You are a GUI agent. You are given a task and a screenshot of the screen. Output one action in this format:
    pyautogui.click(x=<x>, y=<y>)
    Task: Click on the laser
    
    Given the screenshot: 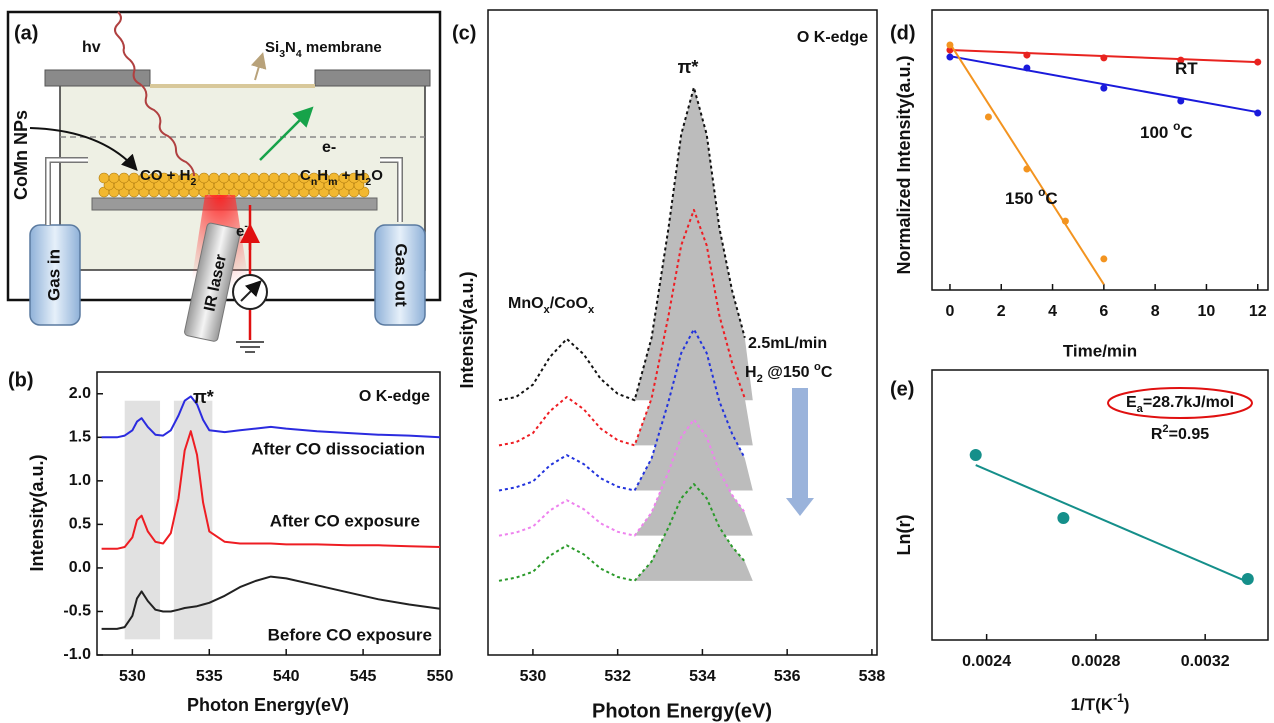 What is the action you would take?
    pyautogui.click(x=212, y=282)
    